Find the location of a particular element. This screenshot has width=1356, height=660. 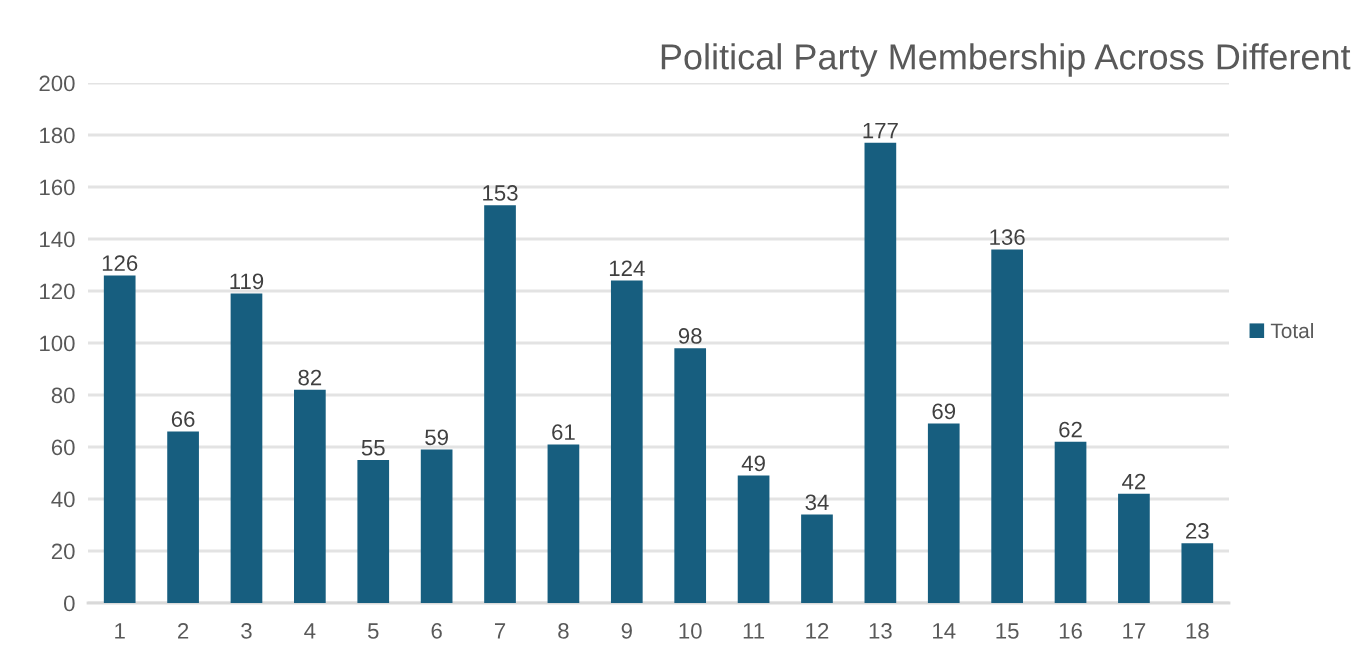

x-tick-label: 1 is located at coordinates (120, 631).